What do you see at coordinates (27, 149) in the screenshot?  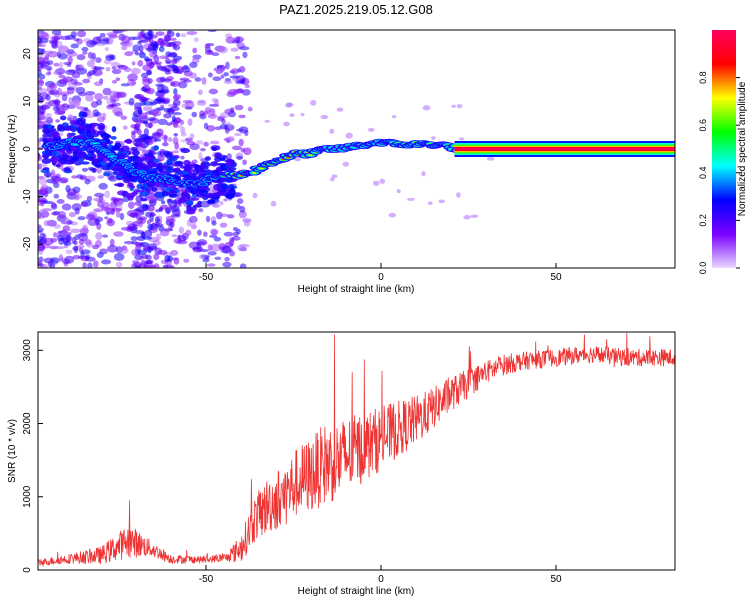 I see `y-tick-label: 0` at bounding box center [27, 149].